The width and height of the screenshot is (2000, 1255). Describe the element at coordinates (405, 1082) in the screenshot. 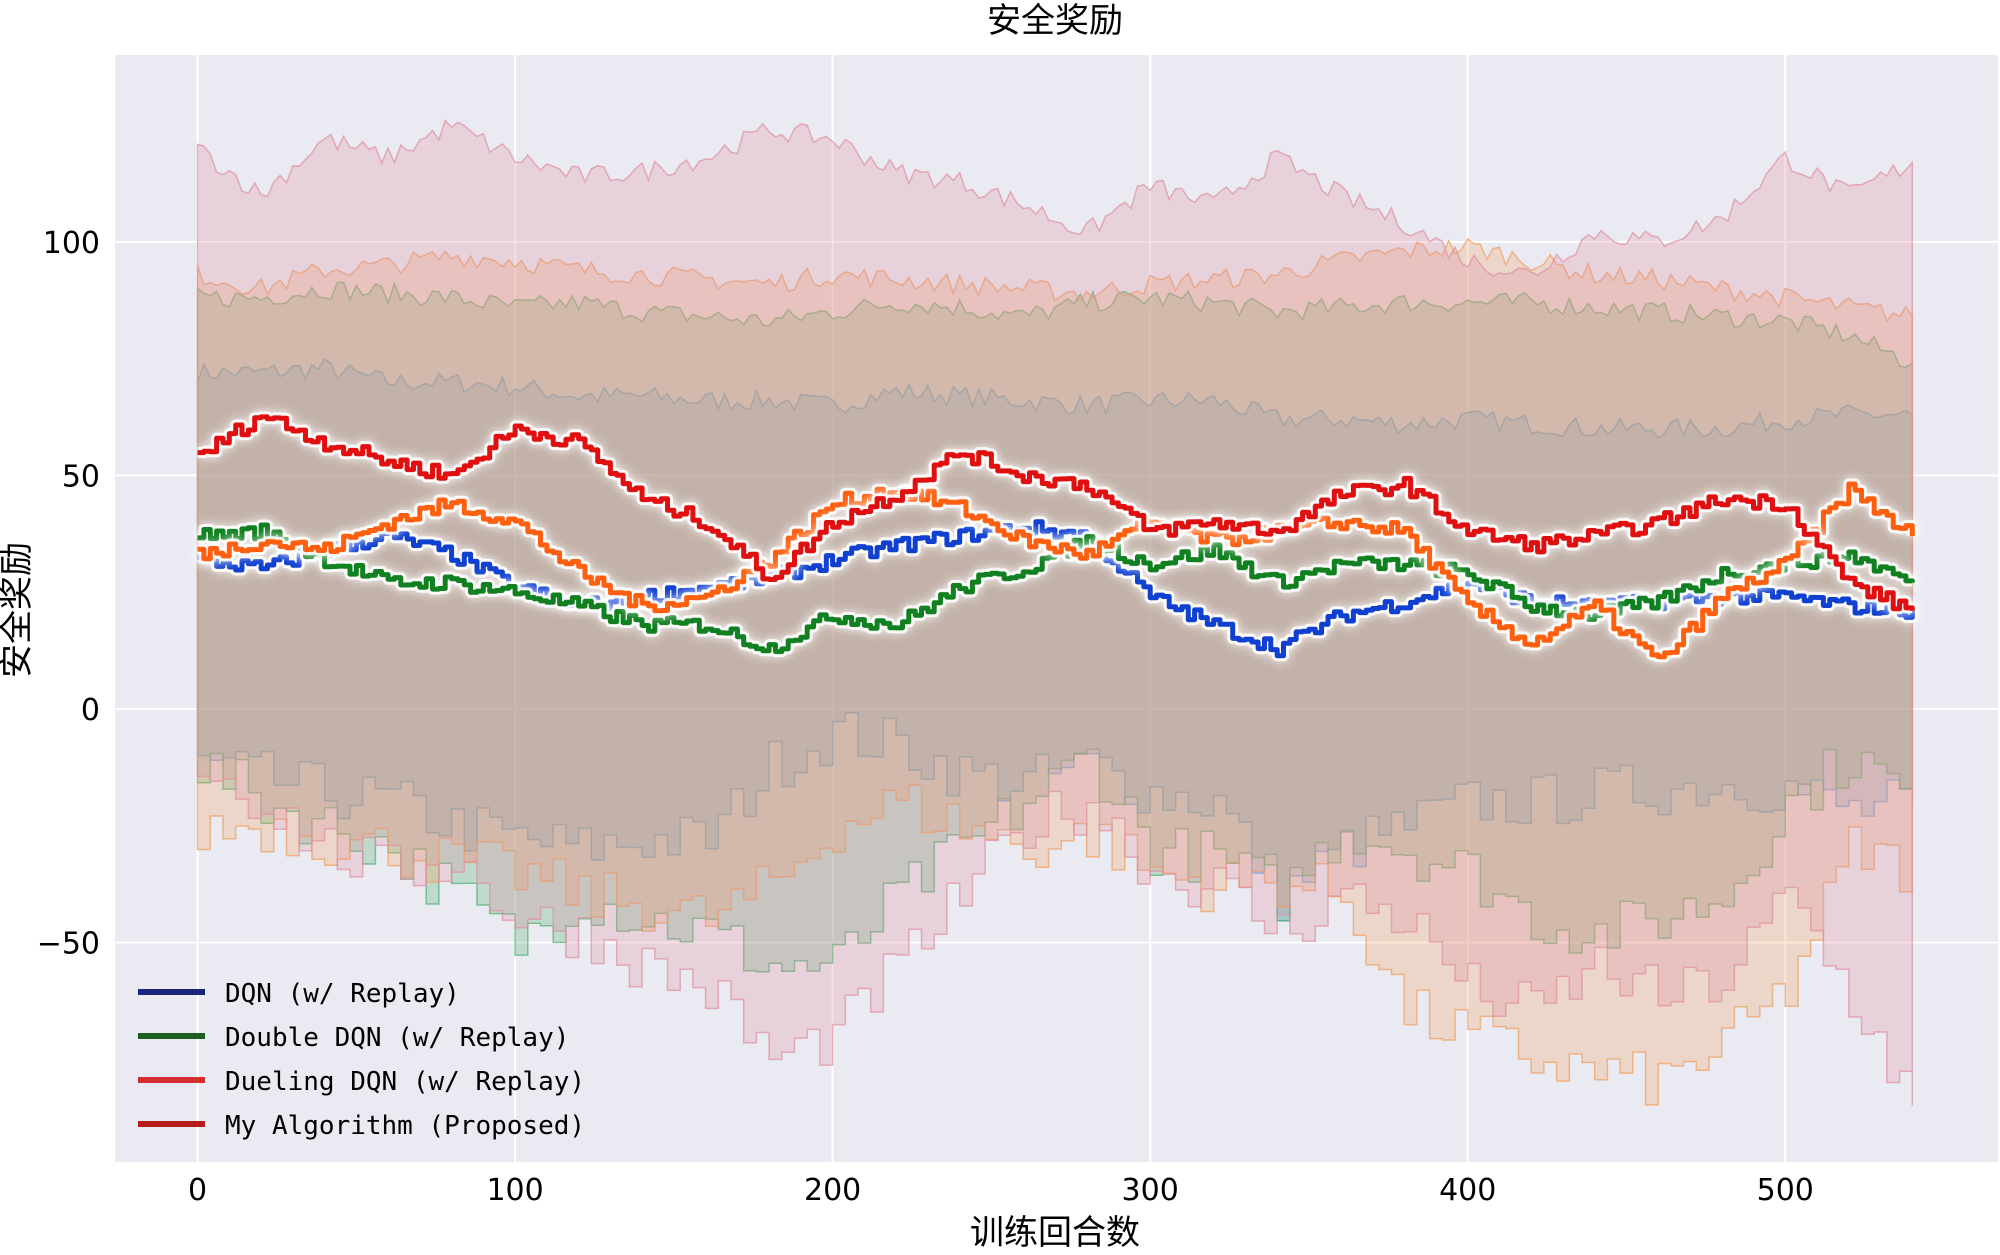

I see `legend-label: Dueling DQN (w/ Replay)` at that location.